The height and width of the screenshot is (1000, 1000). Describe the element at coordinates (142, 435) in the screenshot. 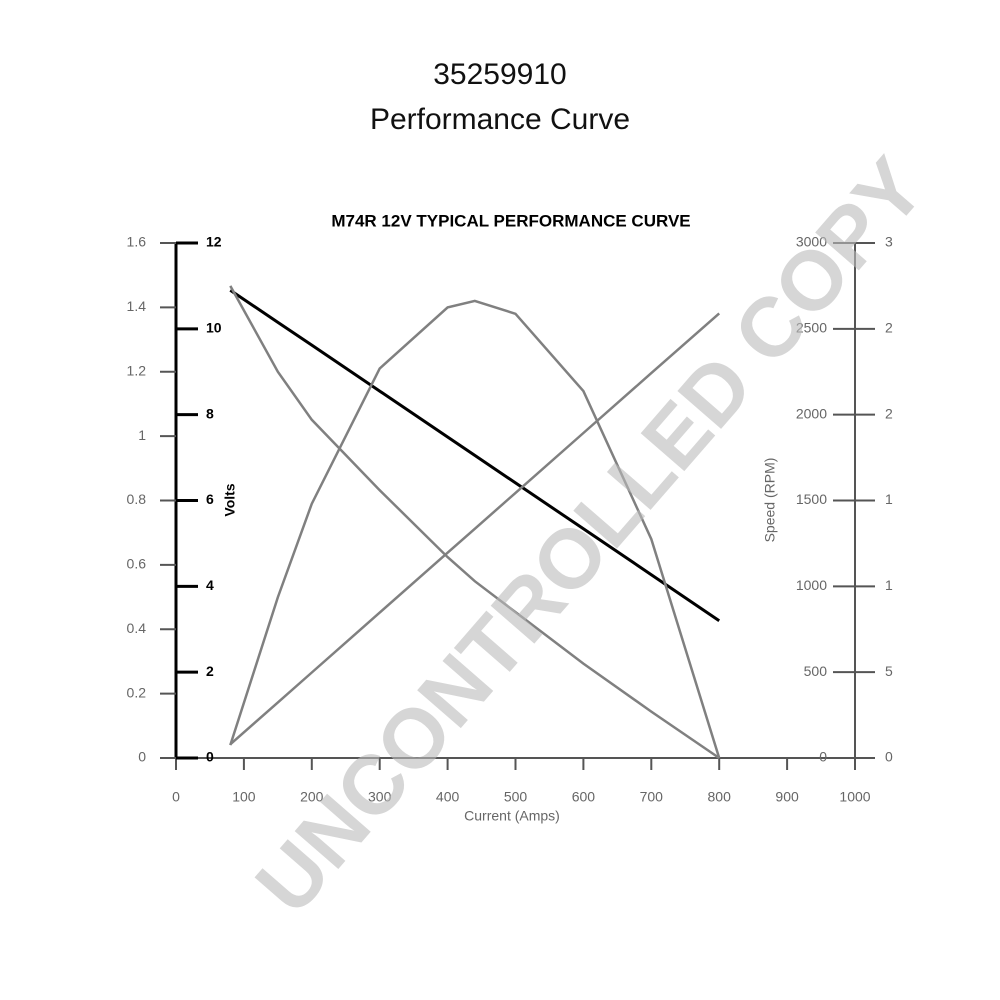

I see `y-tick-label: 1` at that location.